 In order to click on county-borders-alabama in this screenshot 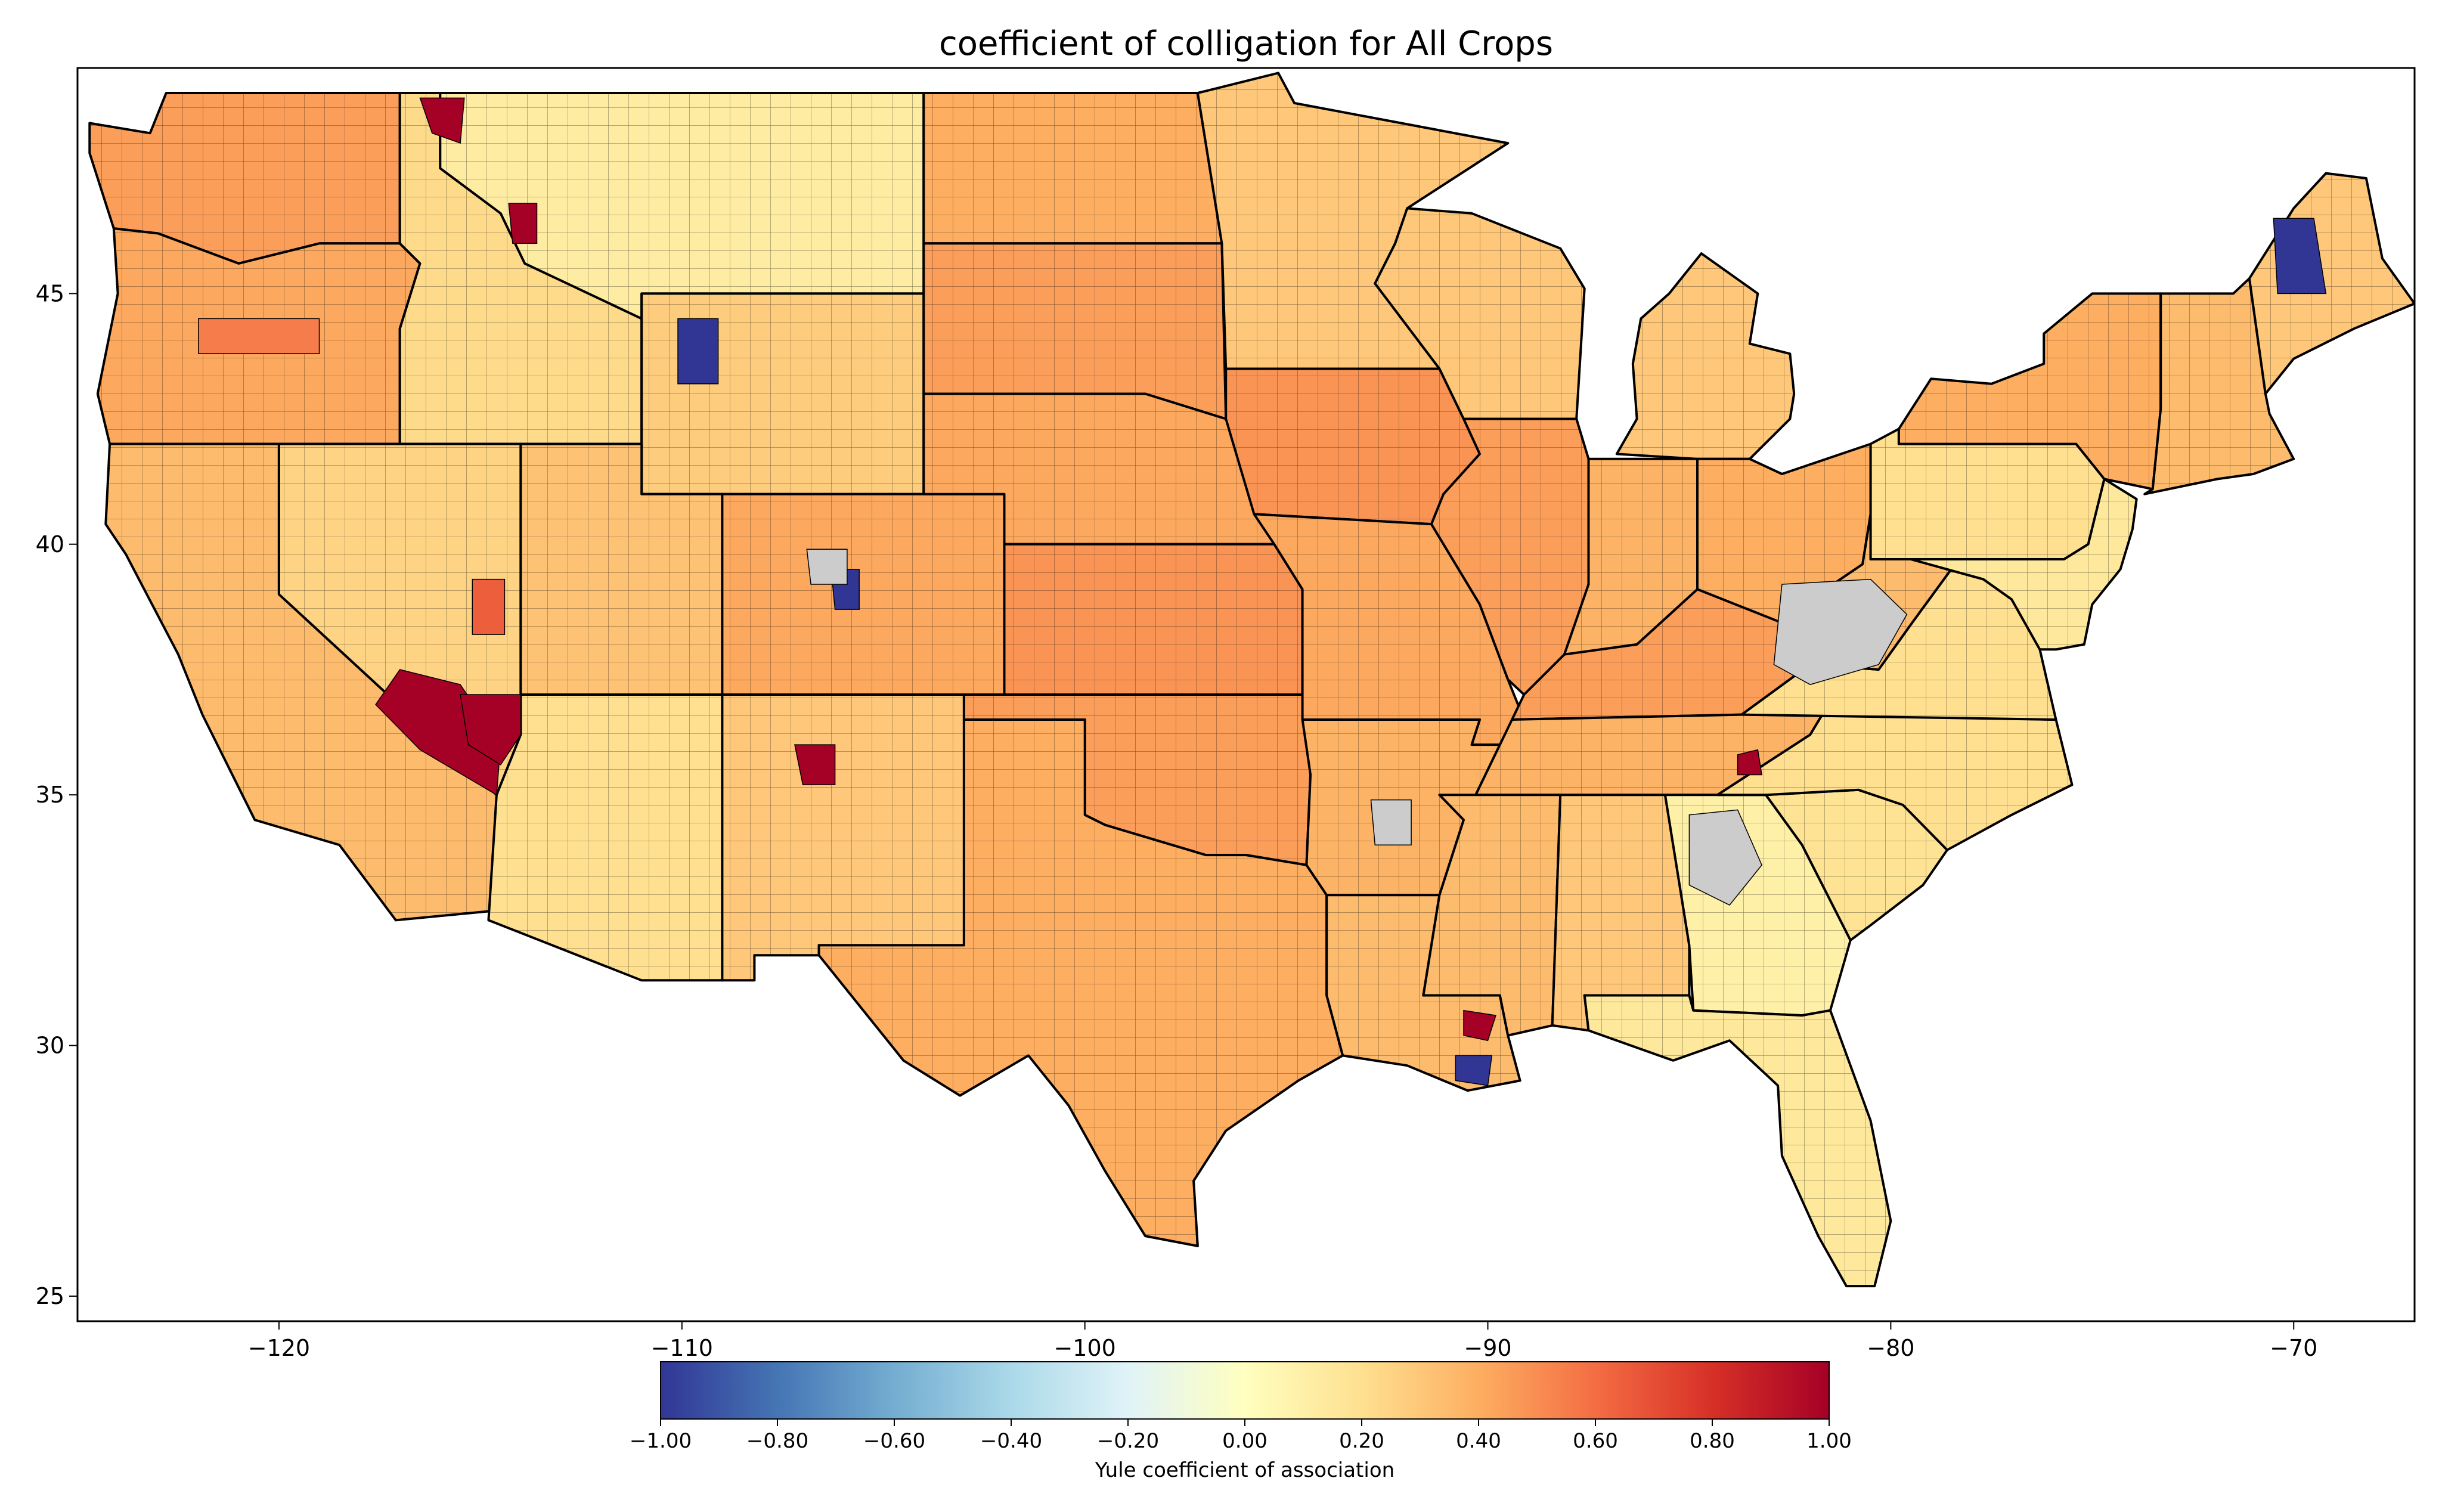, I will do `click(1621, 913)`.